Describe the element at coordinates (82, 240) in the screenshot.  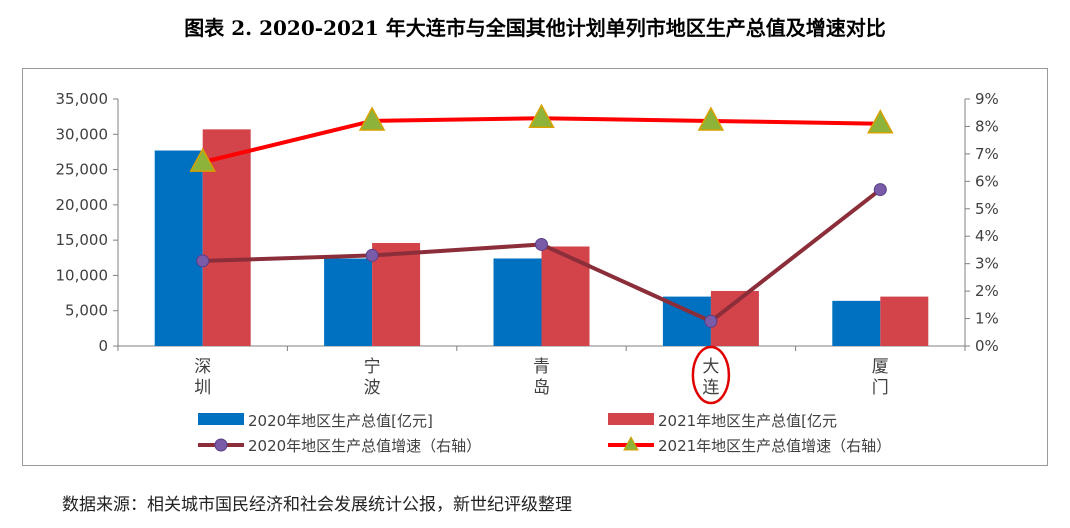
I see `left-axis-tick-label: 15,000` at that location.